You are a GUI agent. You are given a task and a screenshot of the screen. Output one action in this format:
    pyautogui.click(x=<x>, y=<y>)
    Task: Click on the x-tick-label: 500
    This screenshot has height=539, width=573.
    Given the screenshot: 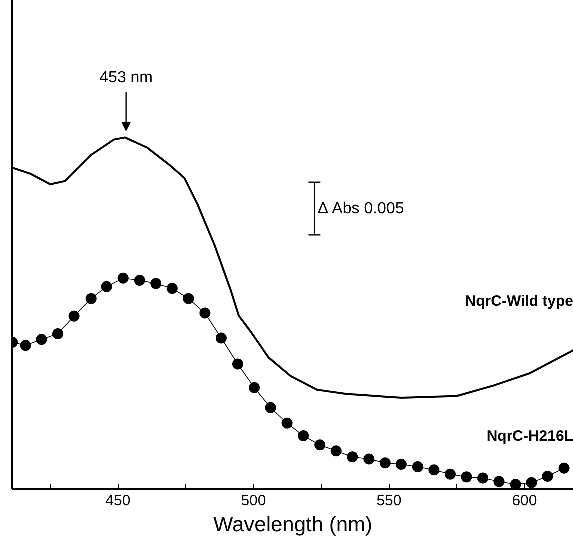 What is the action you would take?
    pyautogui.click(x=253, y=501)
    